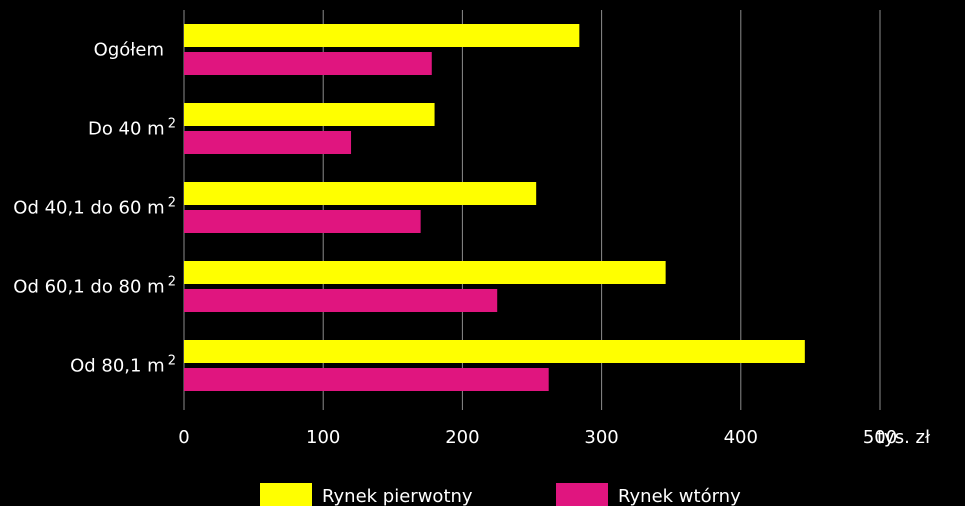 The width and height of the screenshot is (965, 506). What do you see at coordinates (537, 437) in the screenshot?
I see `x-axis-ticks: 0 100 200 300 400 500` at bounding box center [537, 437].